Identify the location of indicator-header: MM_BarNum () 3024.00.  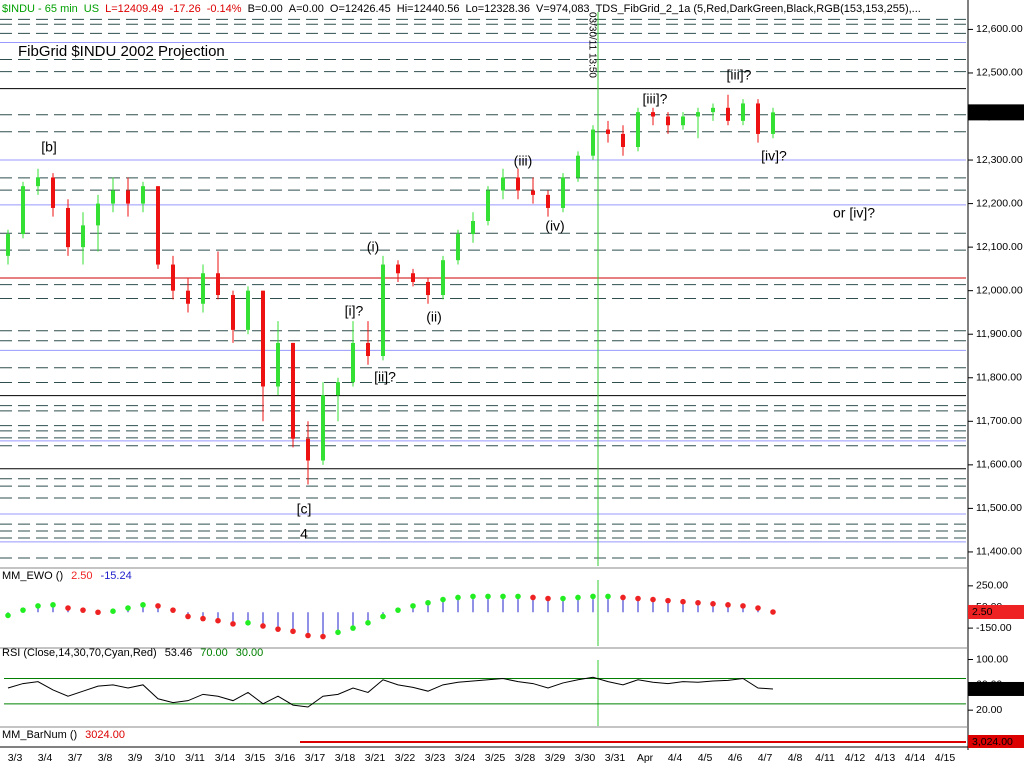
(63, 735).